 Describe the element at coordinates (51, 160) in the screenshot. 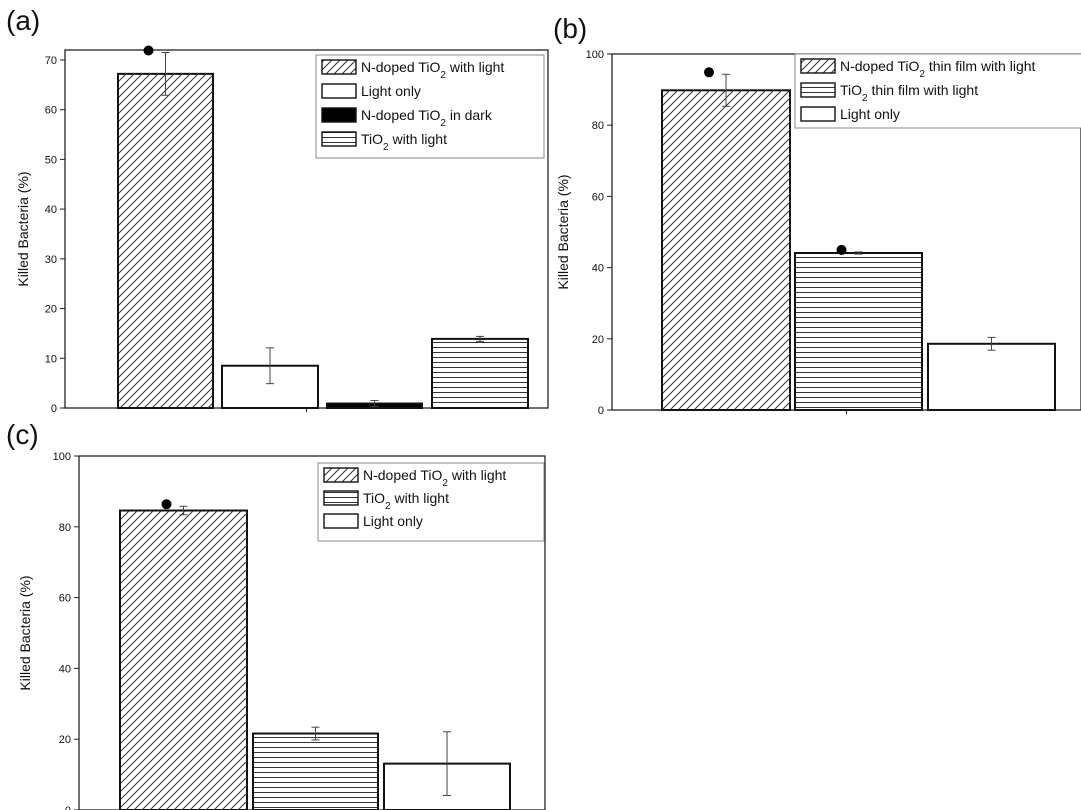

I see `y-tick-label: 50` at that location.